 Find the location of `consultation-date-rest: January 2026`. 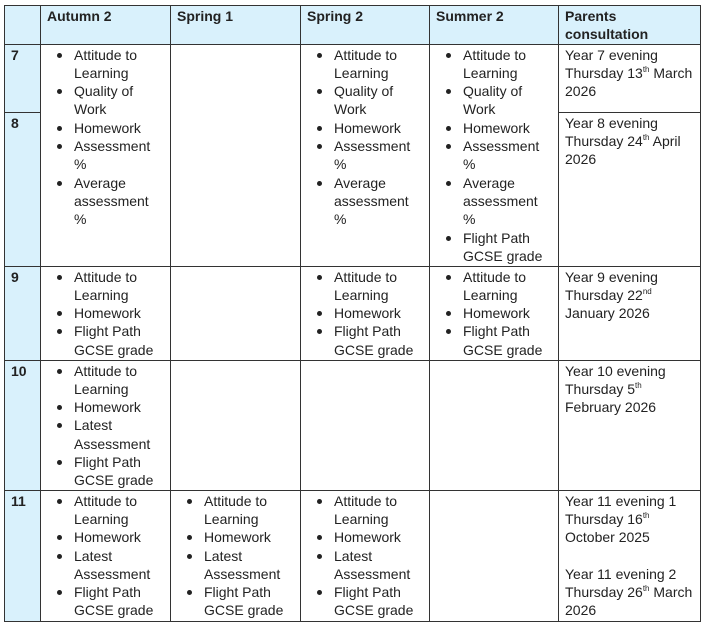

consultation-date-rest: January 2026 is located at coordinates (607, 313).